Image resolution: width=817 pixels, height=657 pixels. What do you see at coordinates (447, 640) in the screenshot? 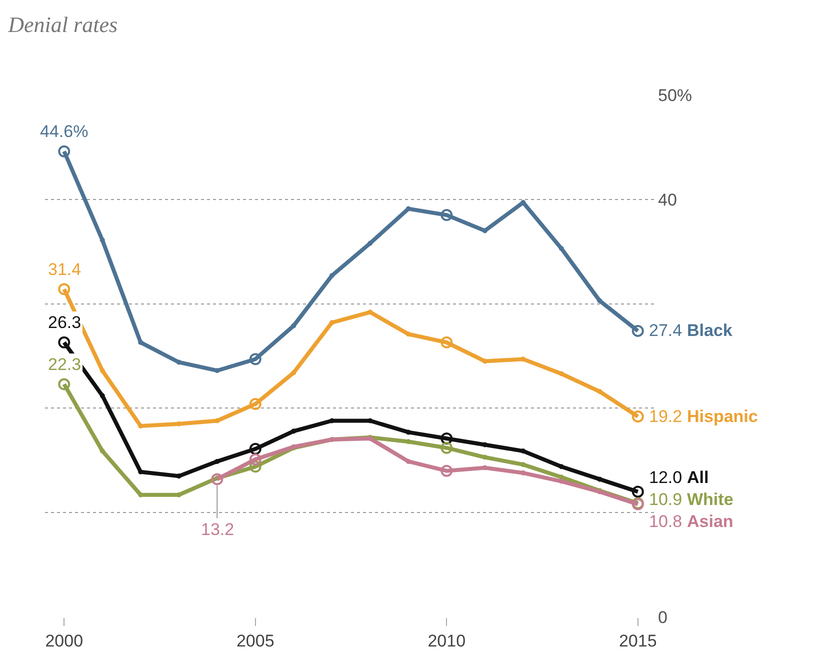
I see `x-tick-label: 2010` at bounding box center [447, 640].